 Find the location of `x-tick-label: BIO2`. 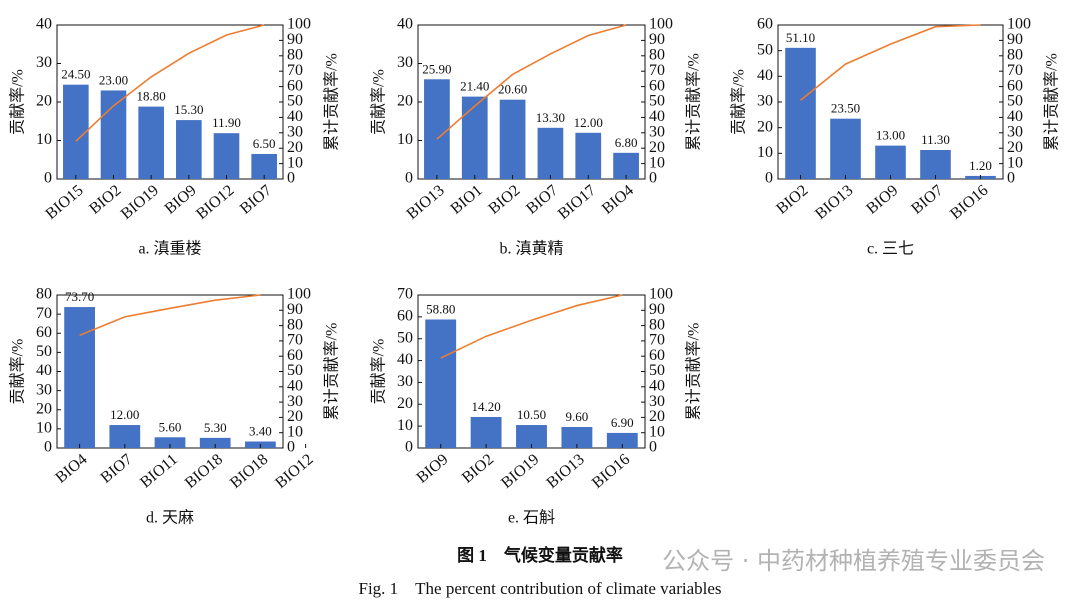

x-tick-label: BIO2 is located at coordinates (792, 200).